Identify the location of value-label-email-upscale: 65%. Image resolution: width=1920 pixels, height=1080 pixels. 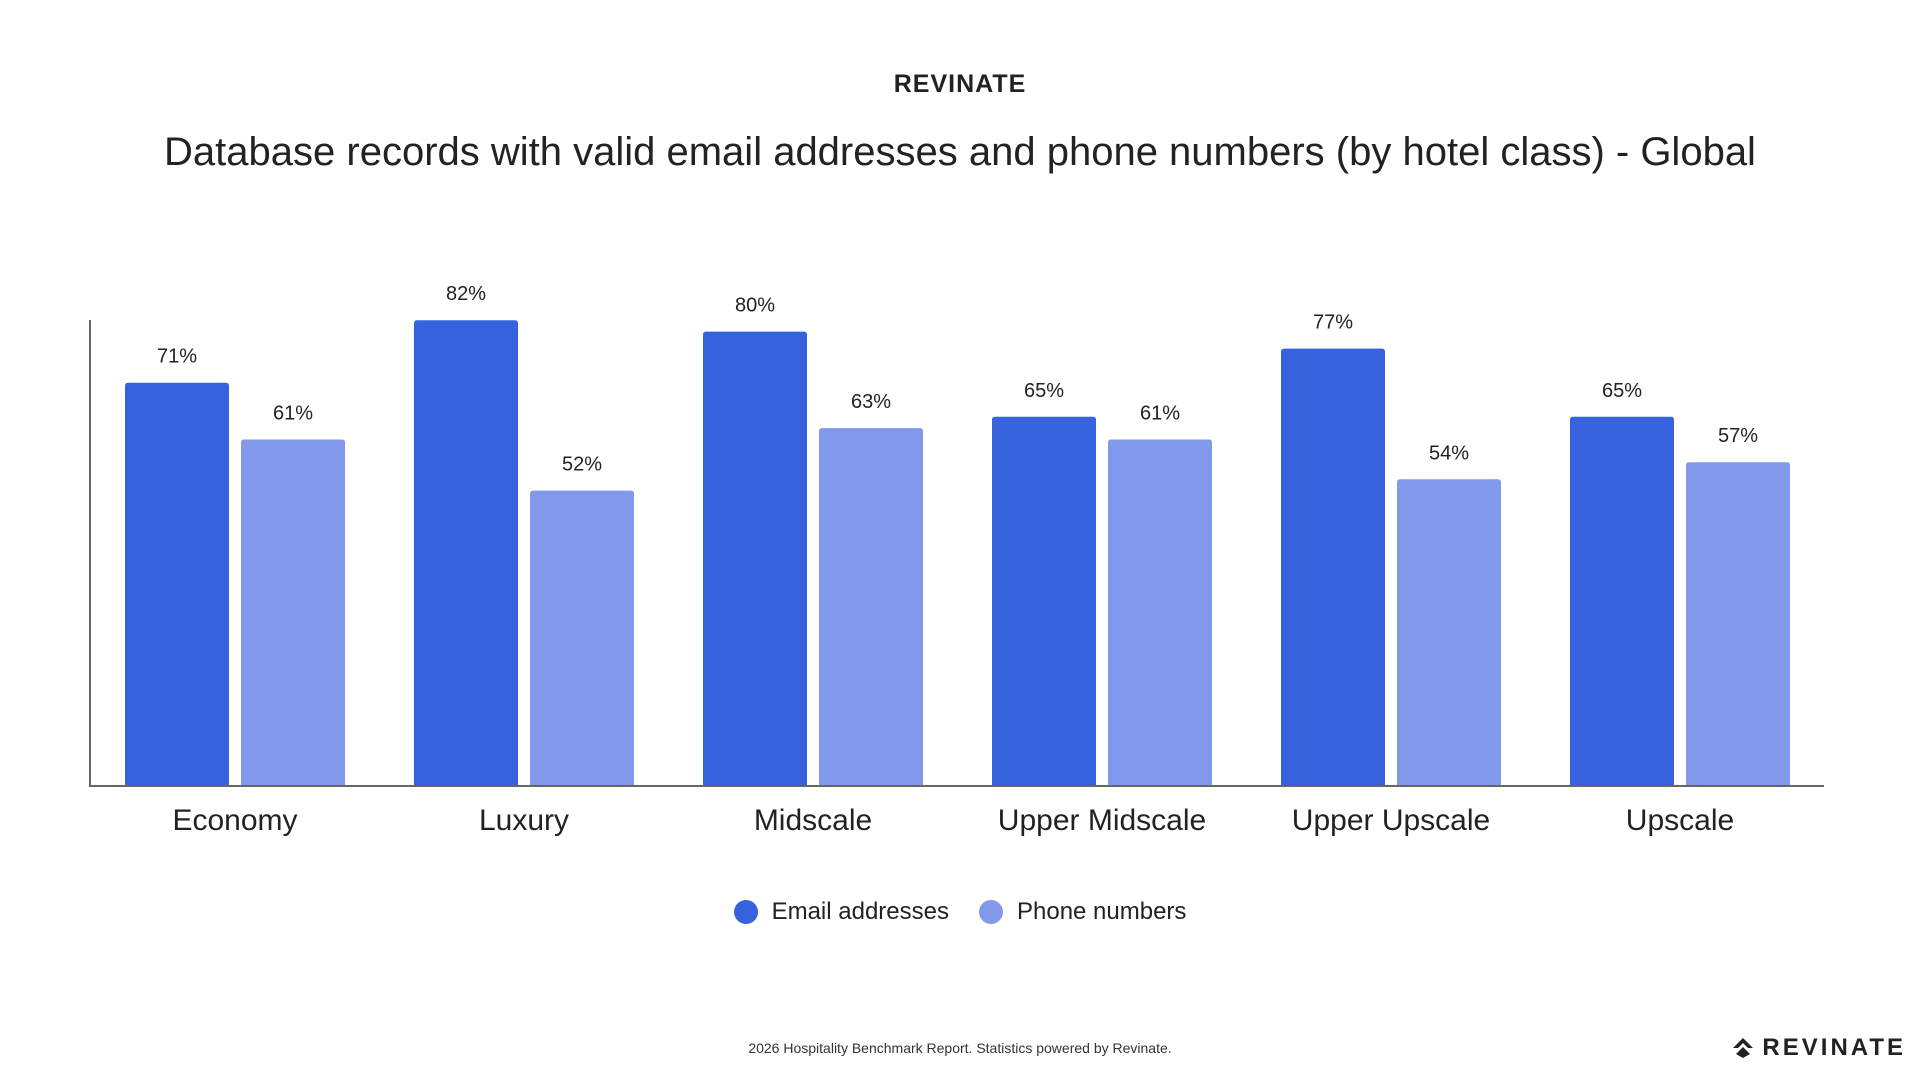
(1622, 391).